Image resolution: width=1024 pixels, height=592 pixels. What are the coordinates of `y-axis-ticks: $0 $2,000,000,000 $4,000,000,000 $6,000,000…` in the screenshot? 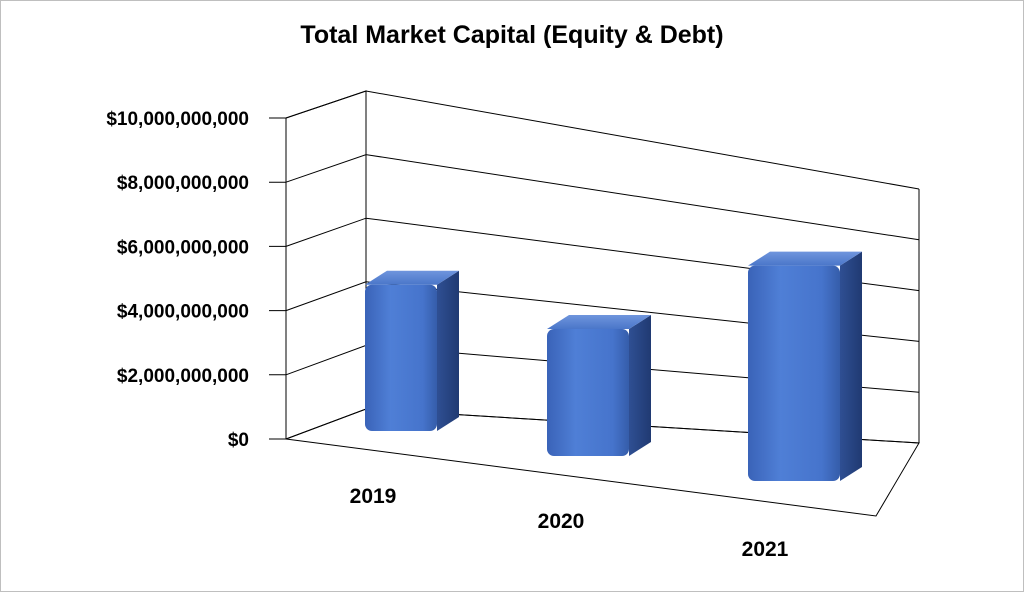 It's located at (196, 280).